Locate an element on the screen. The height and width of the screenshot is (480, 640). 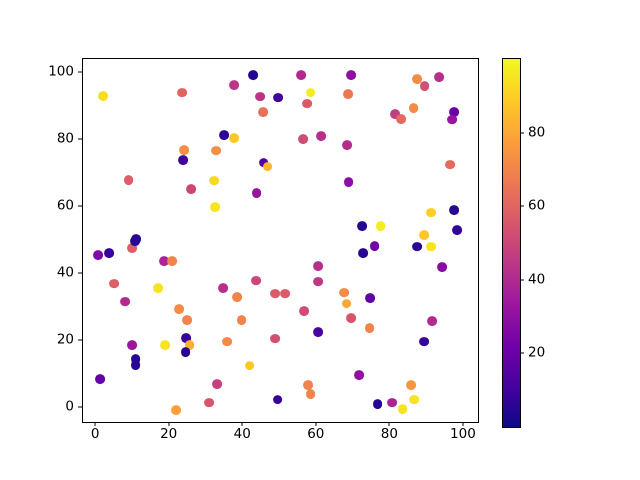
colorbar-gradient is located at coordinates (511, 243).